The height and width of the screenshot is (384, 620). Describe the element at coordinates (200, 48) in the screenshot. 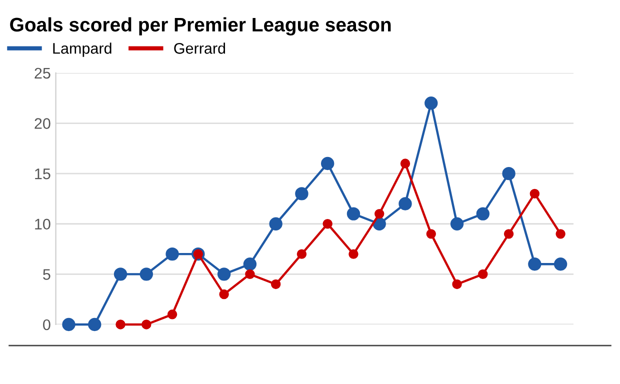

I see `legend-label: Gerrard` at that location.